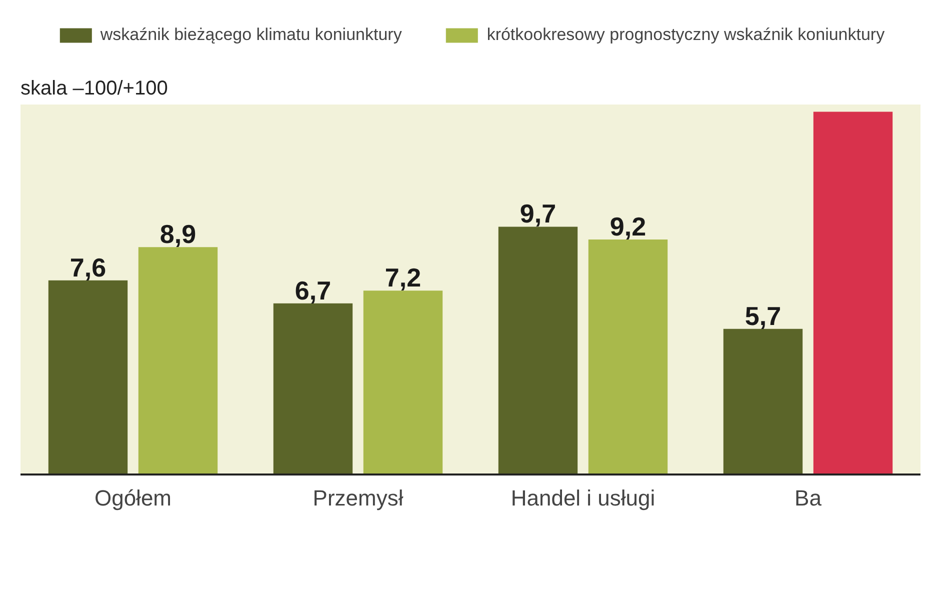 This screenshot has height=593, width=948. I want to click on x-tick-label: Ba, so click(808, 498).